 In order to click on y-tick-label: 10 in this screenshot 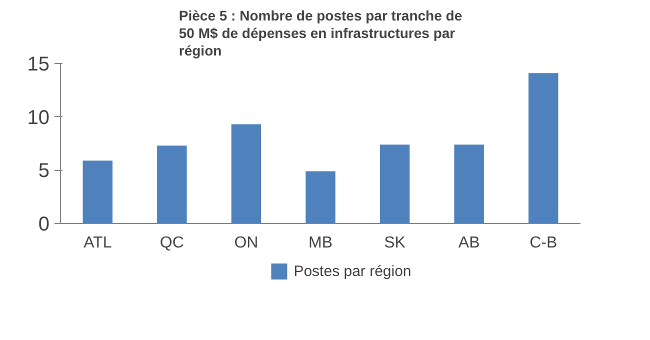, I will do `click(38, 117)`.